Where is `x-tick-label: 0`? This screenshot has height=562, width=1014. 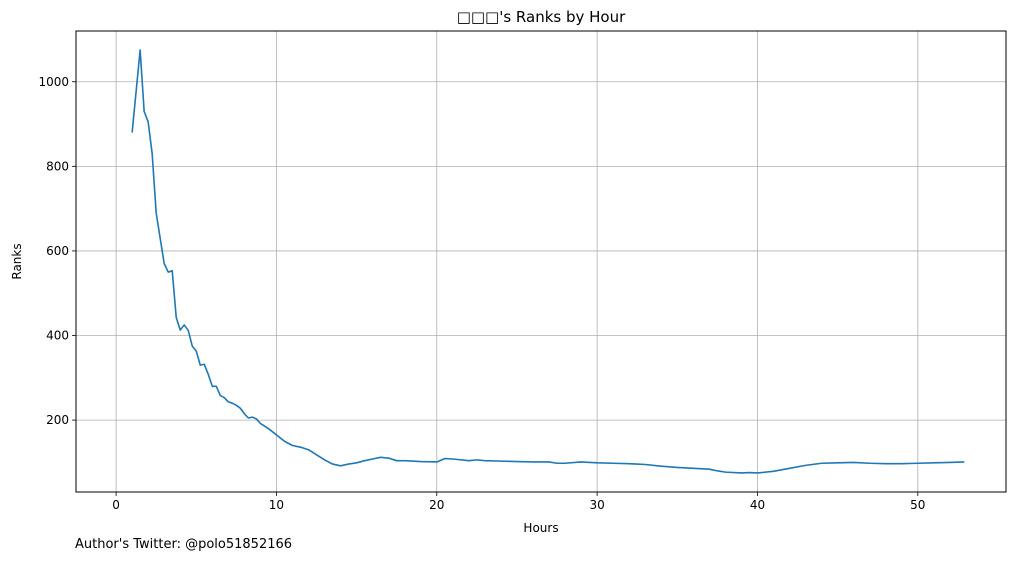 x-tick-label: 0 is located at coordinates (116, 505).